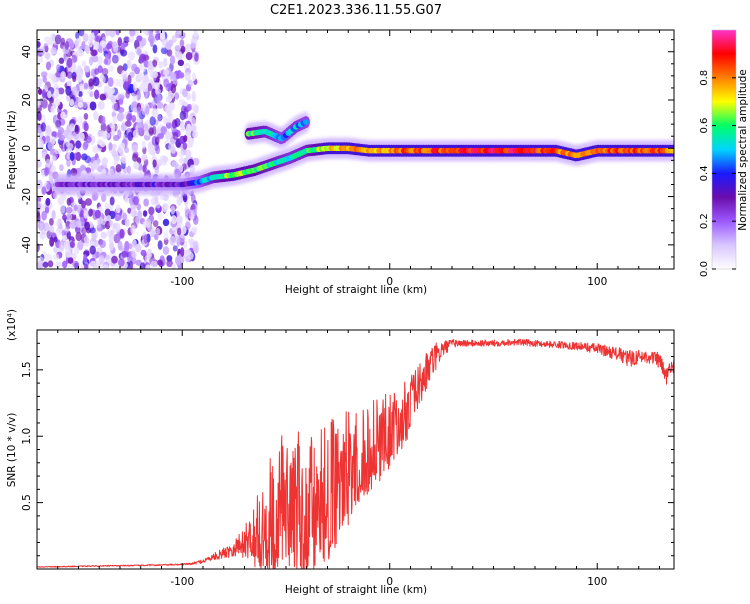 The width and height of the screenshot is (750, 604). I want to click on colorbar-frame, so click(724, 149).